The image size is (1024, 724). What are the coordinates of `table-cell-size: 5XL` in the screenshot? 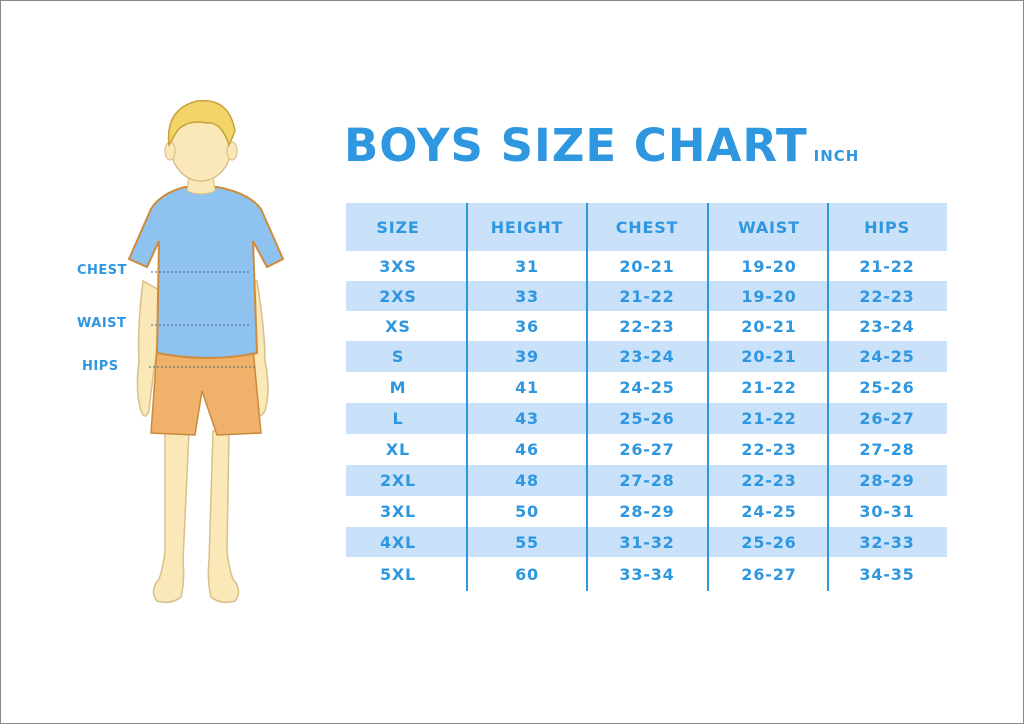 It's located at (398, 574).